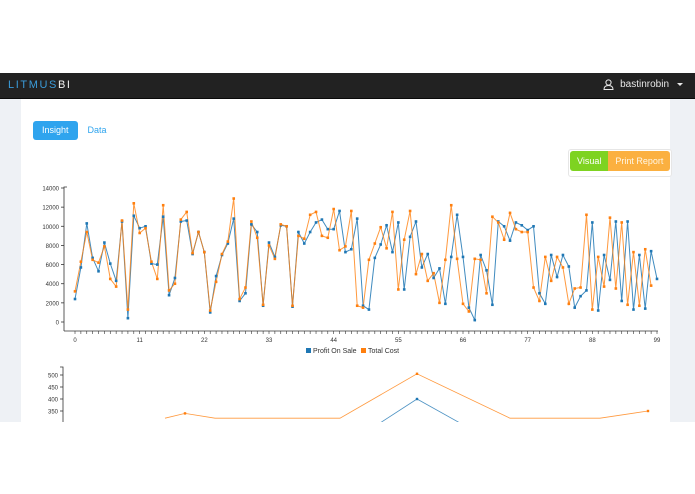  Describe the element at coordinates (40, 85) in the screenshot. I see `brand-logo: LITMUSBI` at that location.